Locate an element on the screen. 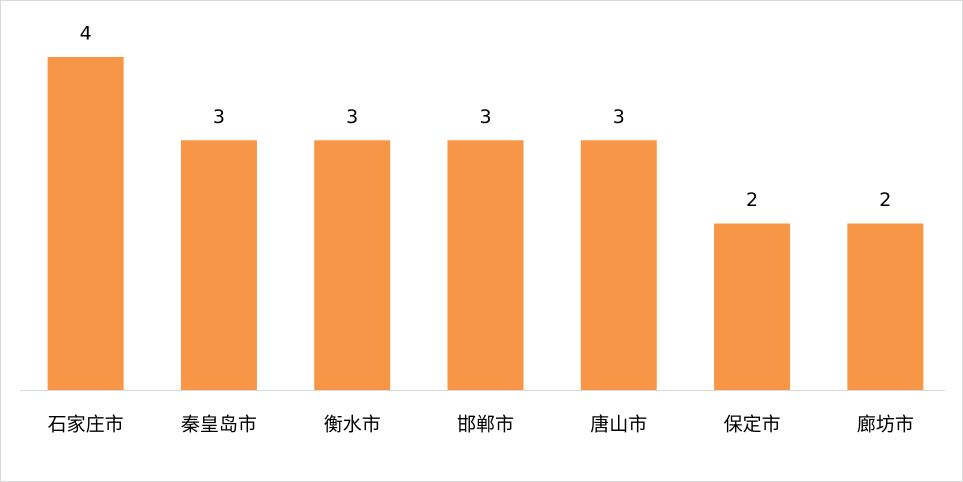 The width and height of the screenshot is (963, 482). x-tick-label: 唐山市 is located at coordinates (618, 425).